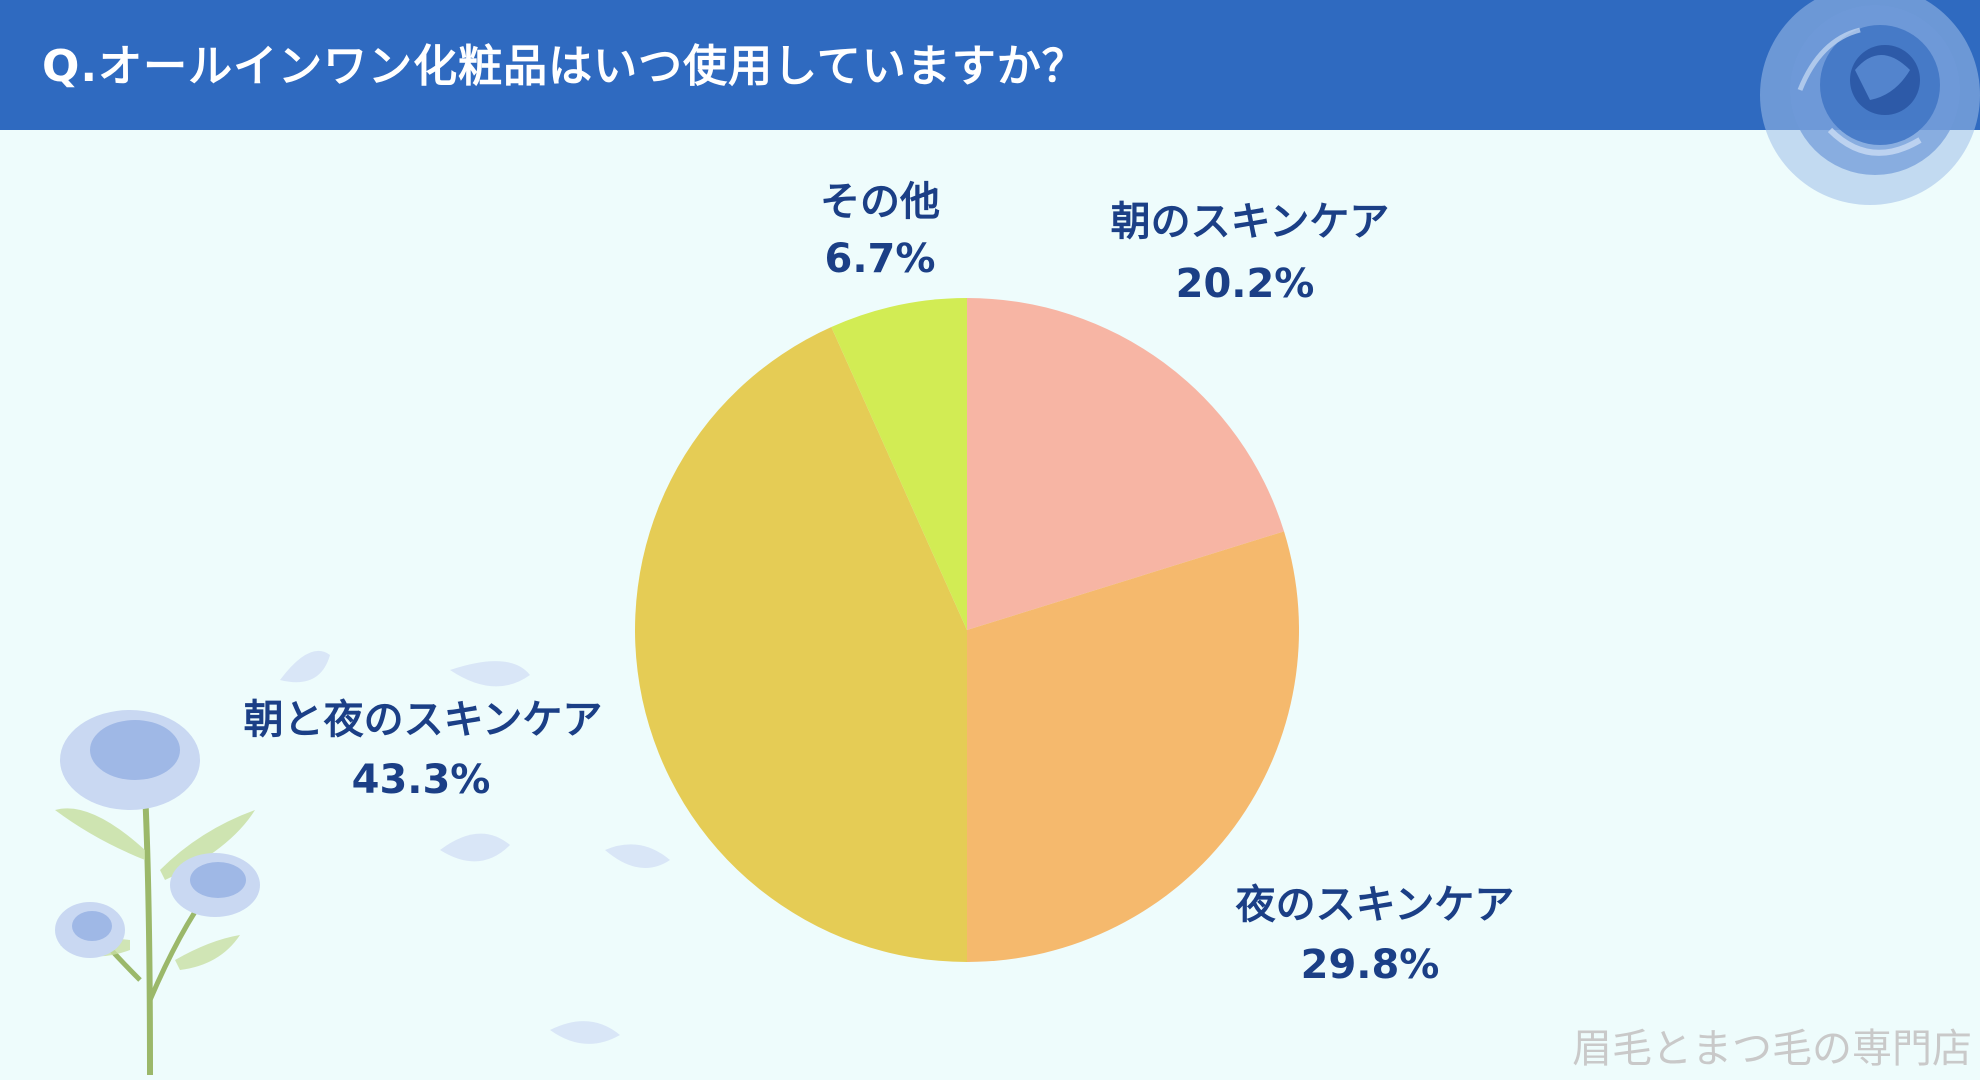 The width and height of the screenshot is (1980, 1080). What do you see at coordinates (899, 464) in the screenshot?
I see `pie-slice-other` at bounding box center [899, 464].